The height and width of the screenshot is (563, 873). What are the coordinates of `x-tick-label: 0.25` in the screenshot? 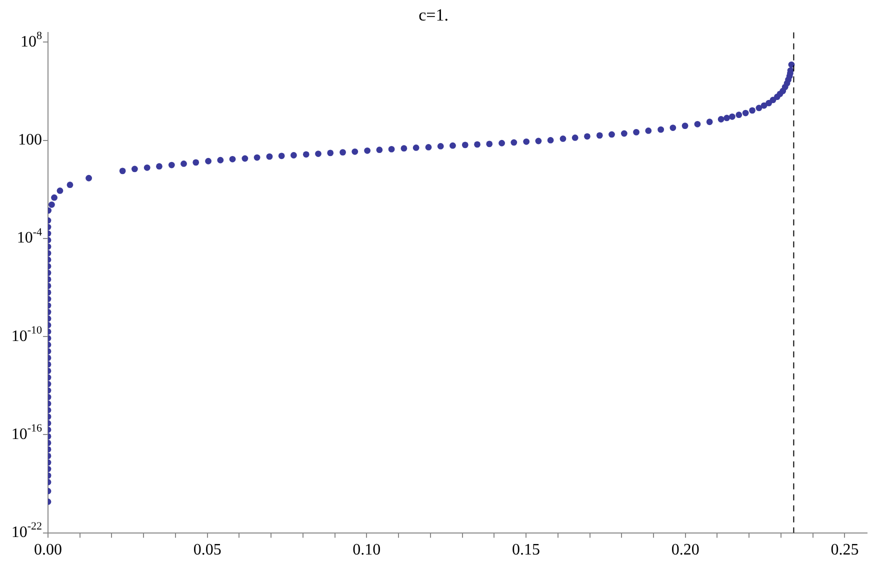 It's located at (844, 550).